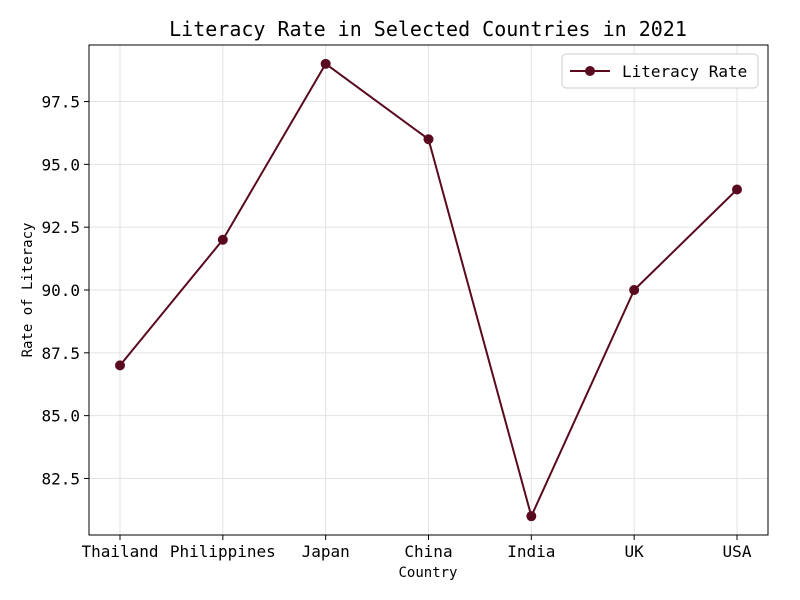 The image size is (800, 600). What do you see at coordinates (60, 416) in the screenshot?
I see `y-tick-label: 85.0` at bounding box center [60, 416].